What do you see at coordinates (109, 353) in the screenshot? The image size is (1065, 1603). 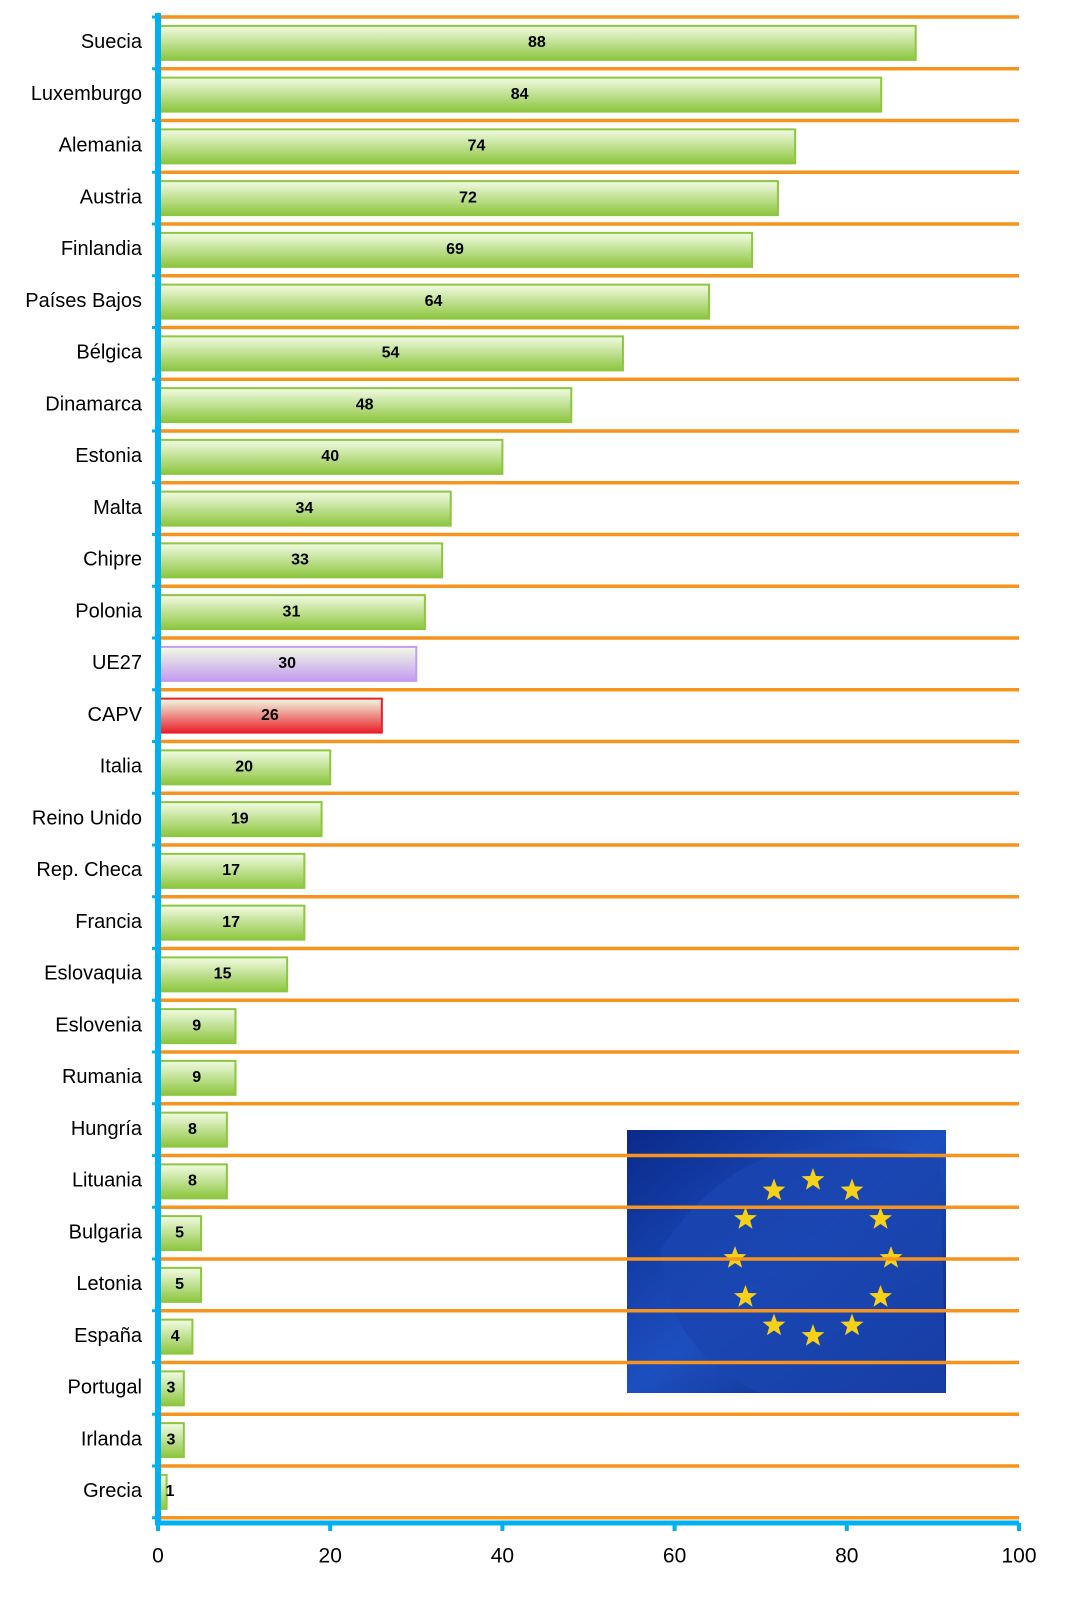 I see `category-label: Bélgica` at bounding box center [109, 353].